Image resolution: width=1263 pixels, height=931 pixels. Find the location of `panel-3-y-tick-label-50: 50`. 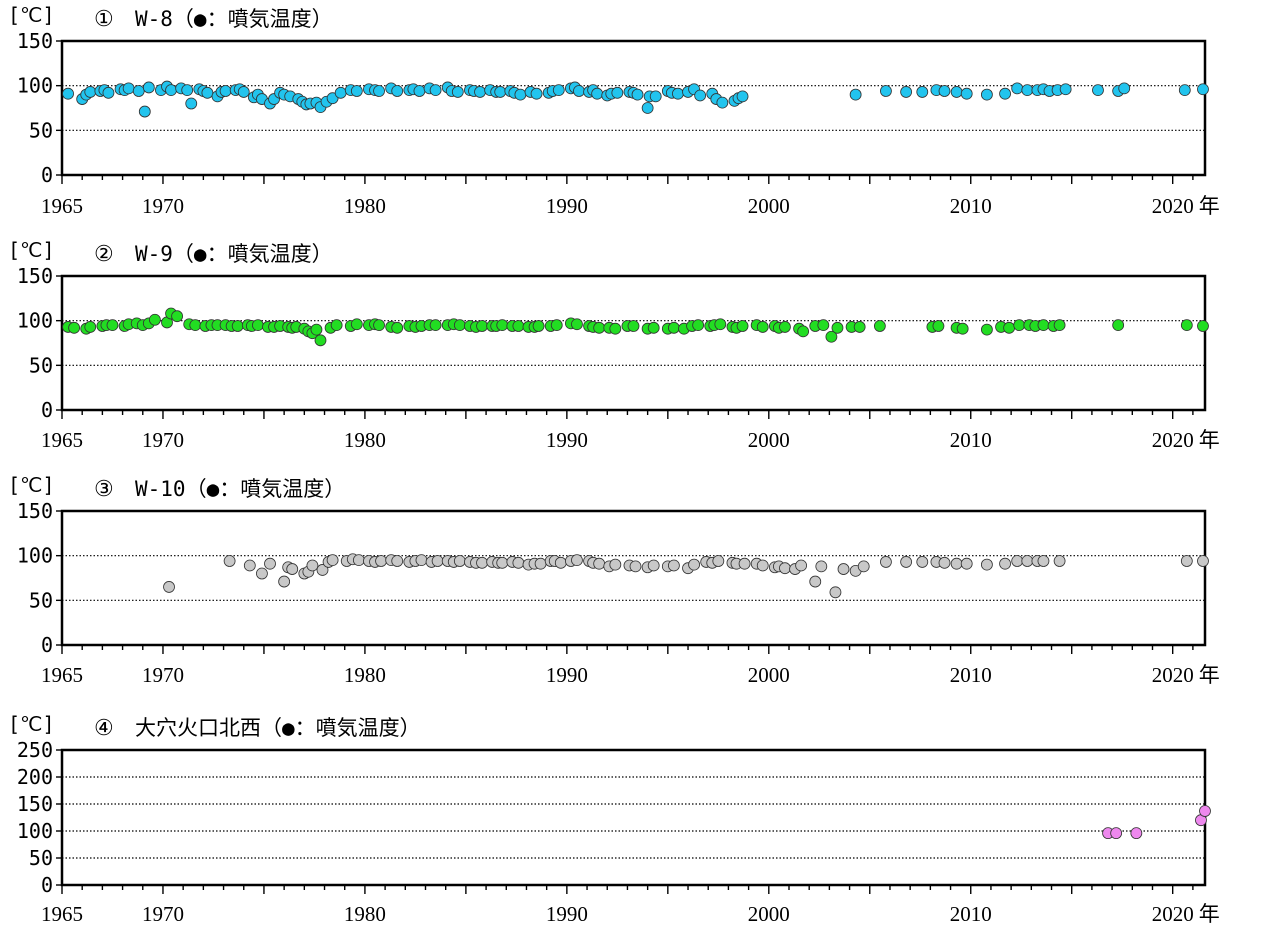

panel-3-y-tick-label-50: 50 is located at coordinates (41, 600).